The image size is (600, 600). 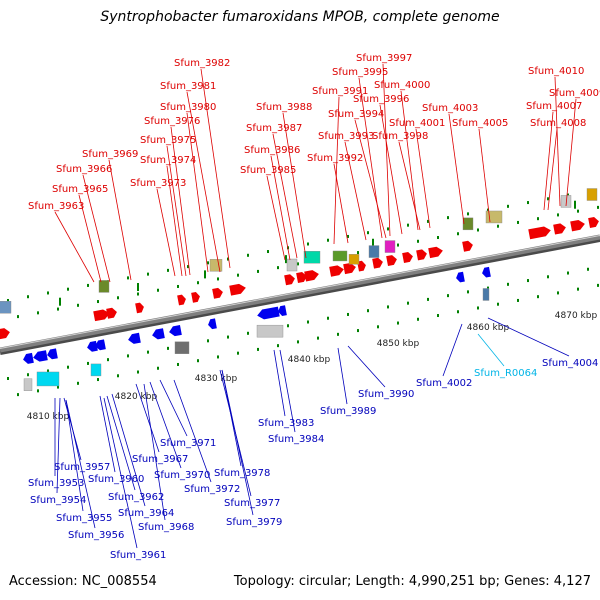 What do you see at coordinates (274, 128) in the screenshot?
I see `forward-gene-label: Sfum_3987` at bounding box center [274, 128].